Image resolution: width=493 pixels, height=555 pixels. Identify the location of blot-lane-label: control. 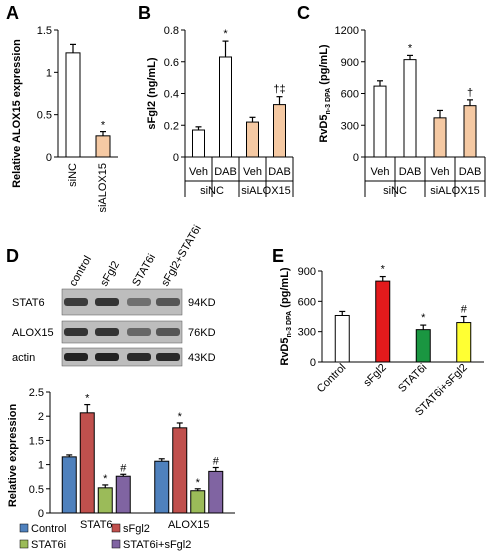
(80, 271).